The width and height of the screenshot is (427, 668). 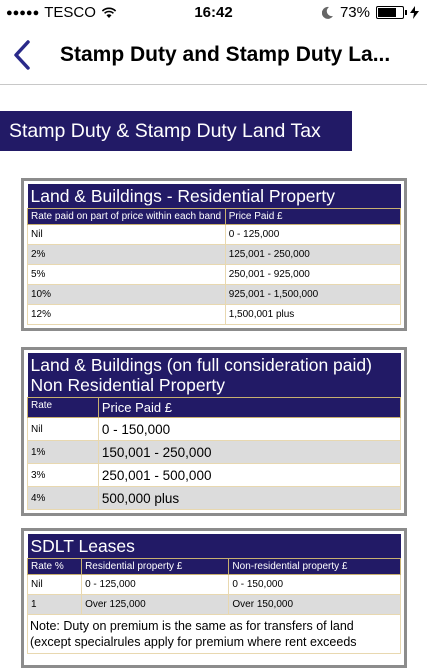 I want to click on table-row: Nil 0 - 125,000 0 - 150,000, so click(x=213, y=584).